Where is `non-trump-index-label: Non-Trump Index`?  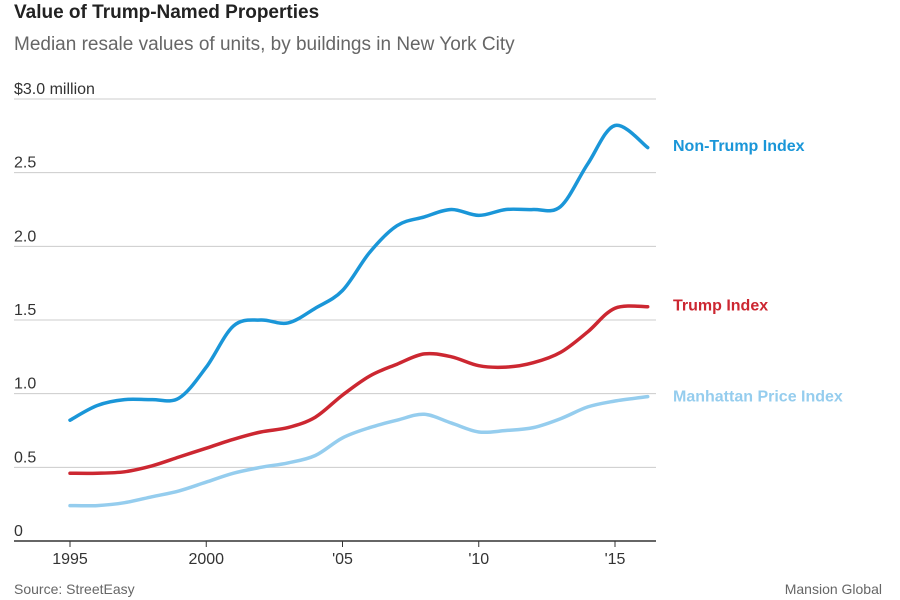
non-trump-index-label: Non-Trump Index is located at coordinates (739, 146).